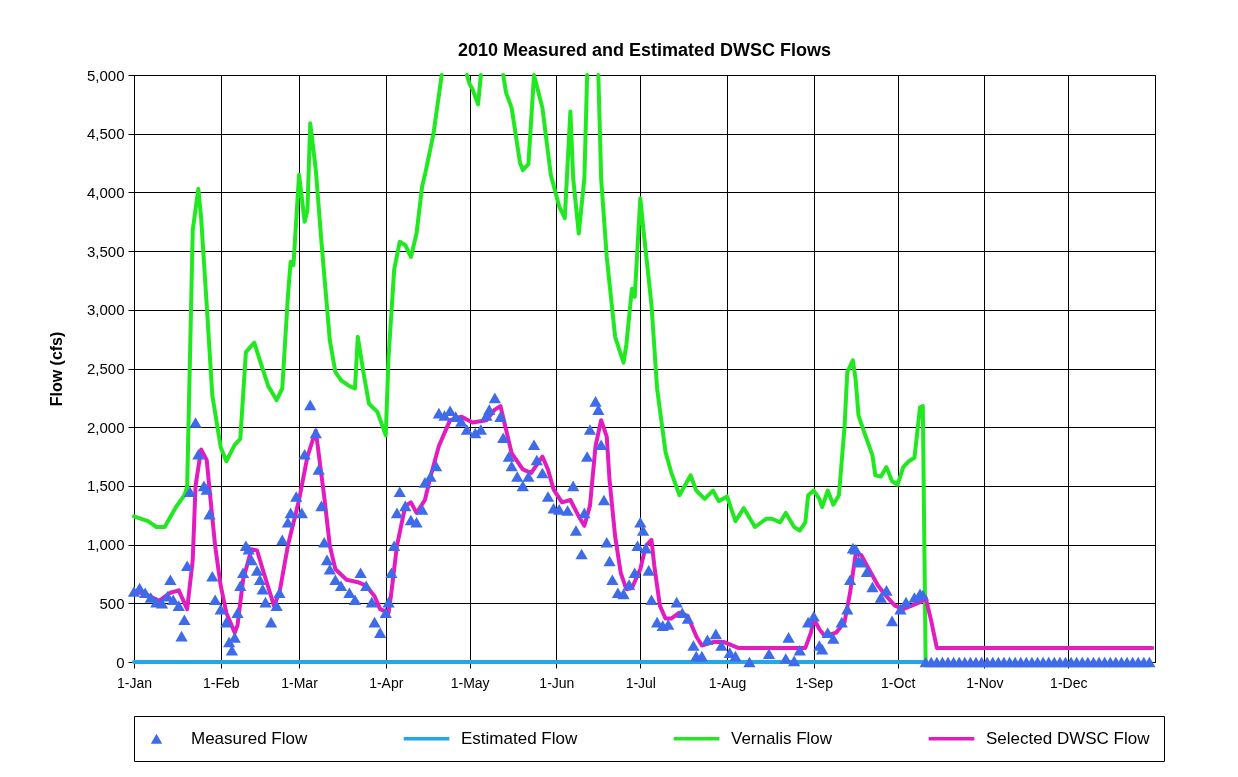 The width and height of the screenshot is (1238, 777). I want to click on y-tick-label: 3,000, so click(105, 310).